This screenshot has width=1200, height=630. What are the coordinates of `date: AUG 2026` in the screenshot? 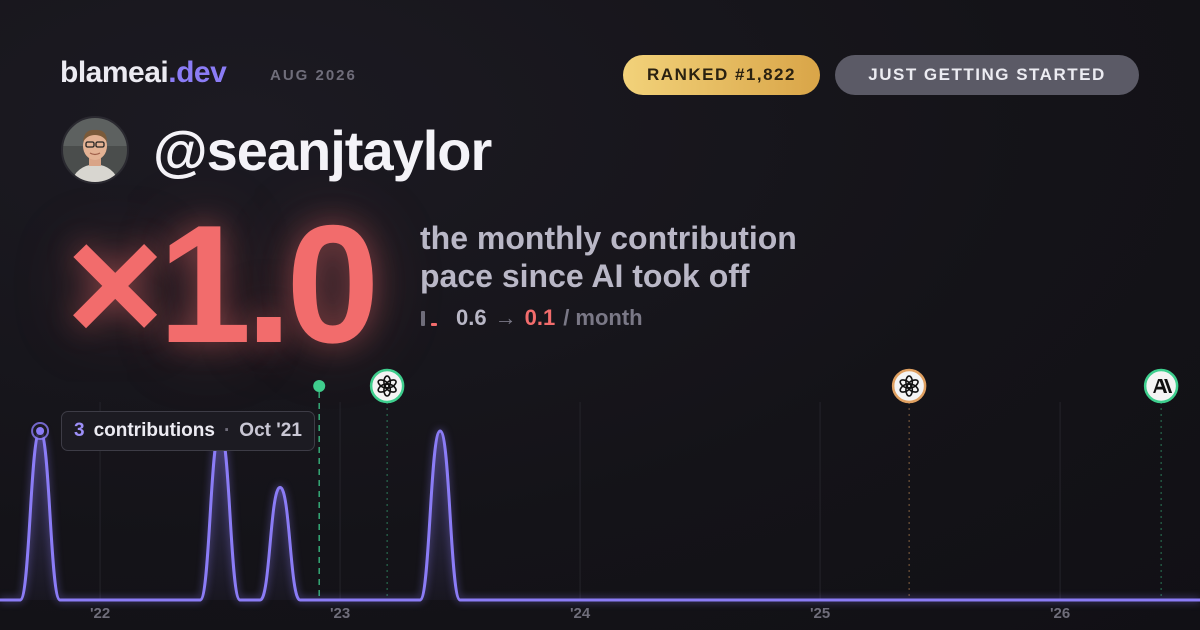 It's located at (313, 75).